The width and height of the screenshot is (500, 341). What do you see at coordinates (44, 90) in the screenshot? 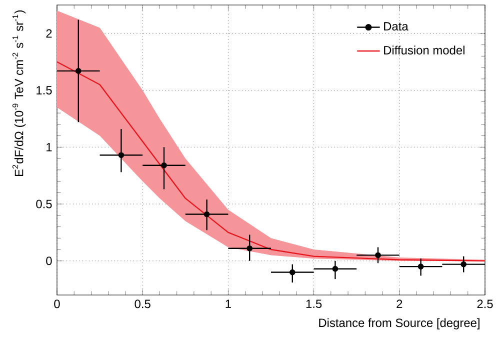
I see `y-tick-label: 1.5` at bounding box center [44, 90].